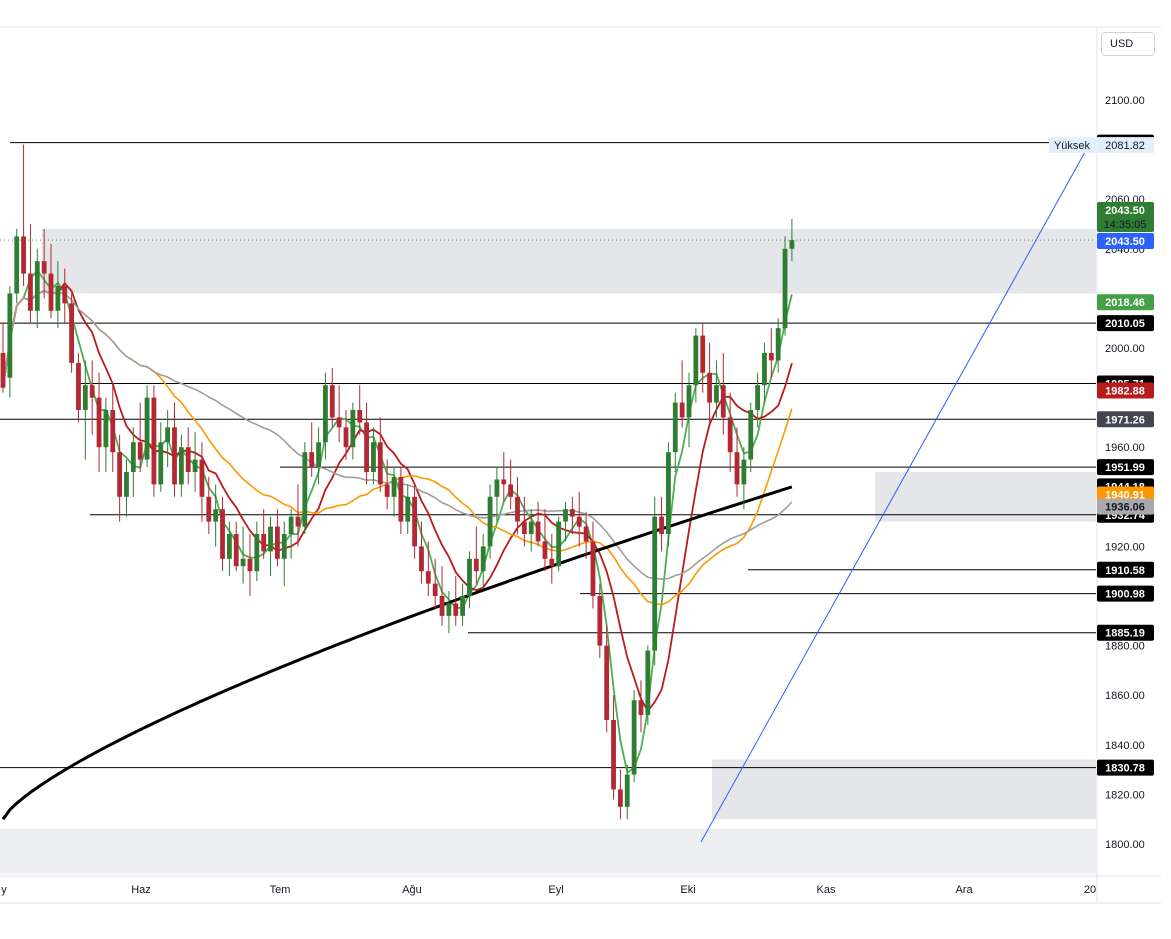  Describe the element at coordinates (1125, 496) in the screenshot. I see `ma-tag-text: 1940.91` at that location.